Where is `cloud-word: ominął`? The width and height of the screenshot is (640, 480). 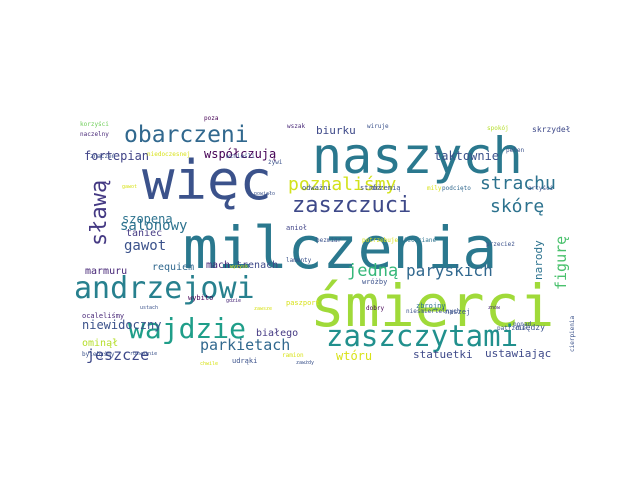
cloud-word: ominął is located at coordinates (100, 343).